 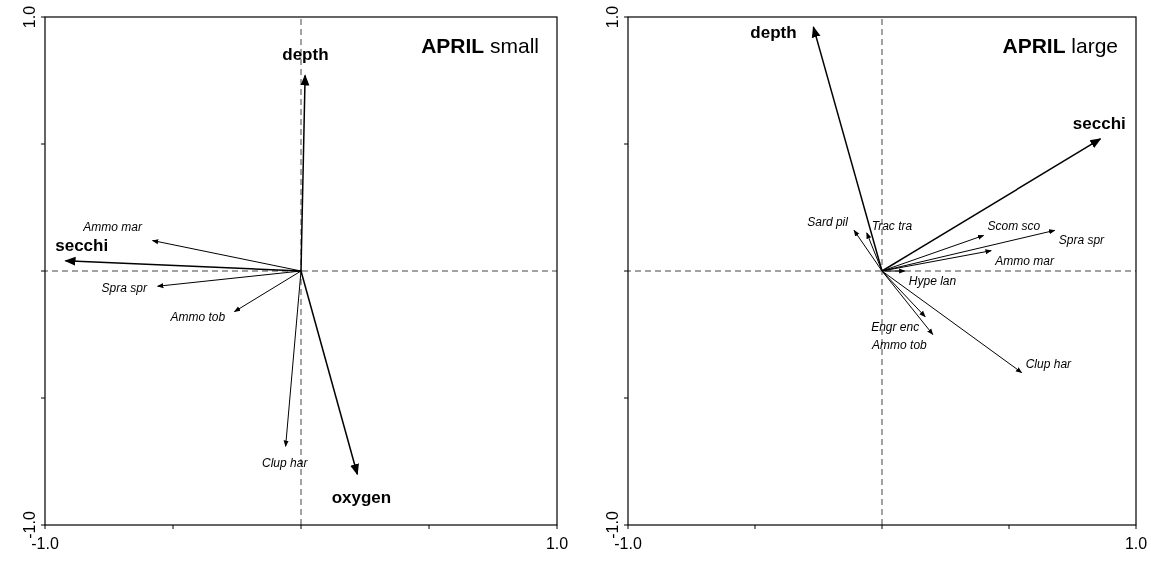 What do you see at coordinates (361, 497) in the screenshot?
I see `series-label: oxygen` at bounding box center [361, 497].